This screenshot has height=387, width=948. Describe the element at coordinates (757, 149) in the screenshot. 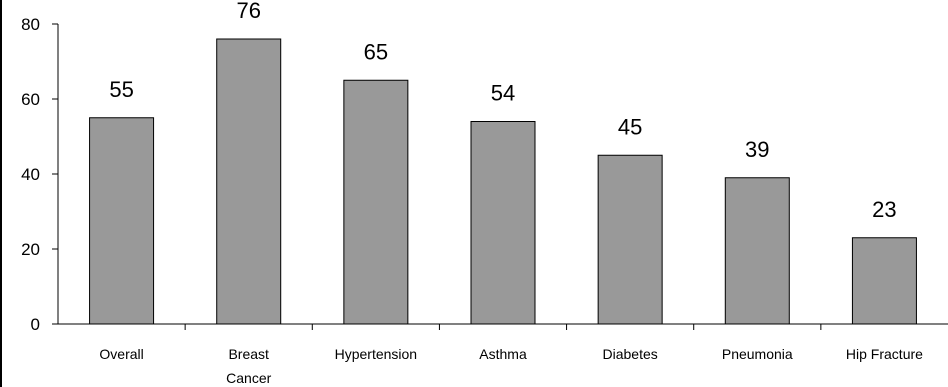

I see `data-label: 39` at that location.